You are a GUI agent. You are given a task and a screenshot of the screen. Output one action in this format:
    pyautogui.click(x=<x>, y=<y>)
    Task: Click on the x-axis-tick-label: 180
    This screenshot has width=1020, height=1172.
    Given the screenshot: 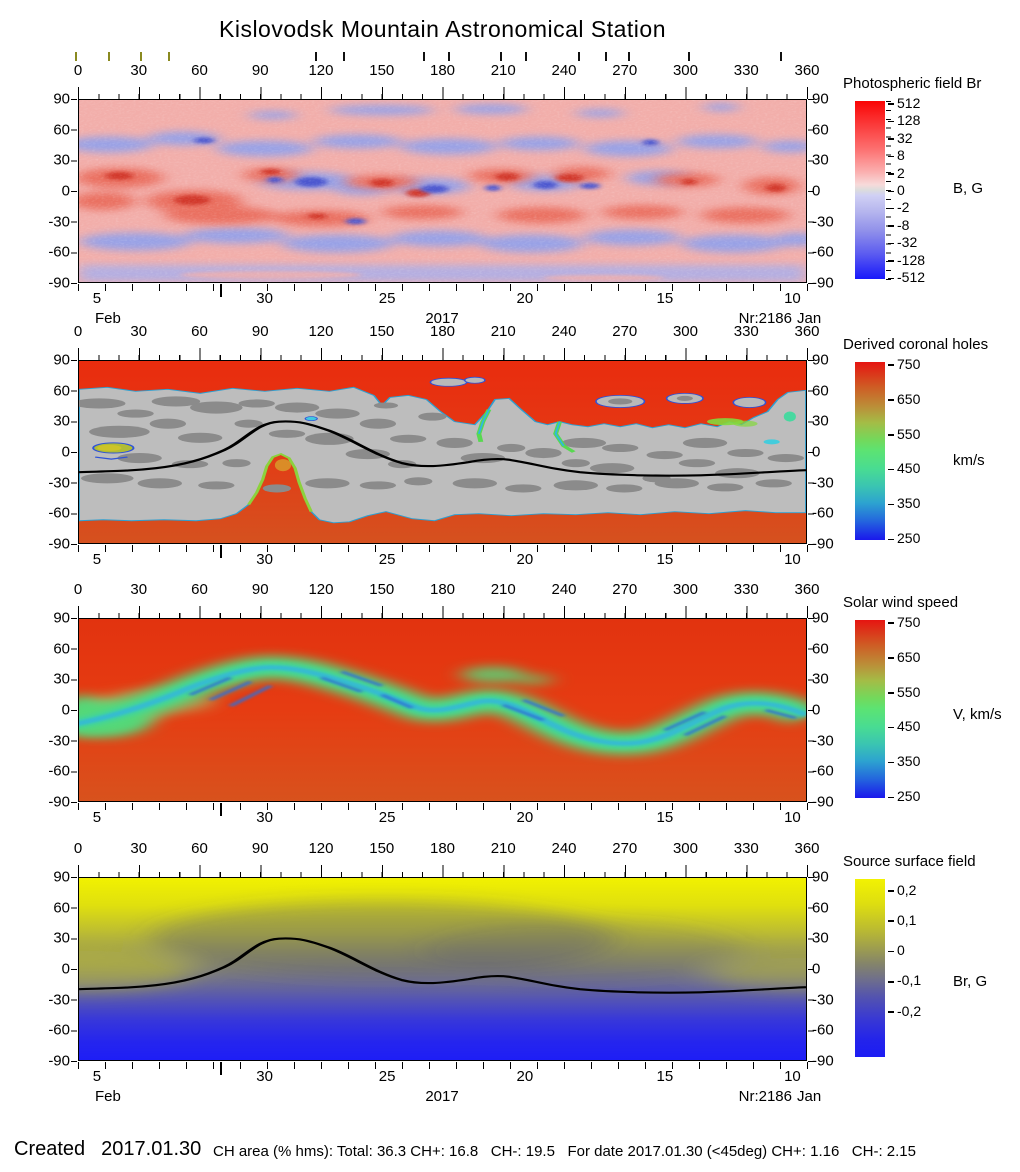 What is the action you would take?
    pyautogui.click(x=442, y=589)
    